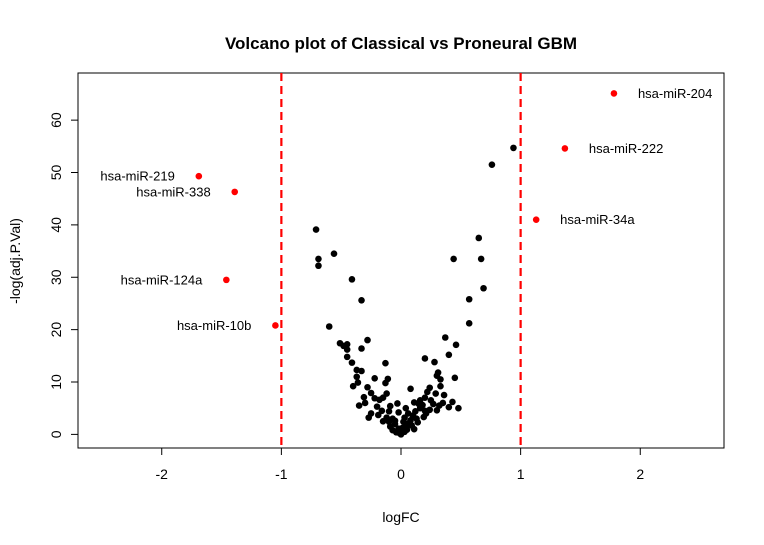 The height and width of the screenshot is (545, 764). Describe the element at coordinates (414, 291) in the screenshot. I see `data-points` at that location.